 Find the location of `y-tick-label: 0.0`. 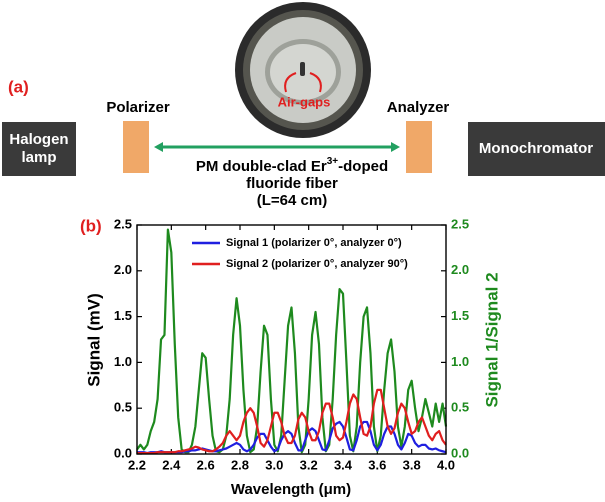

y-tick-label: 0.0 is located at coordinates (123, 452).